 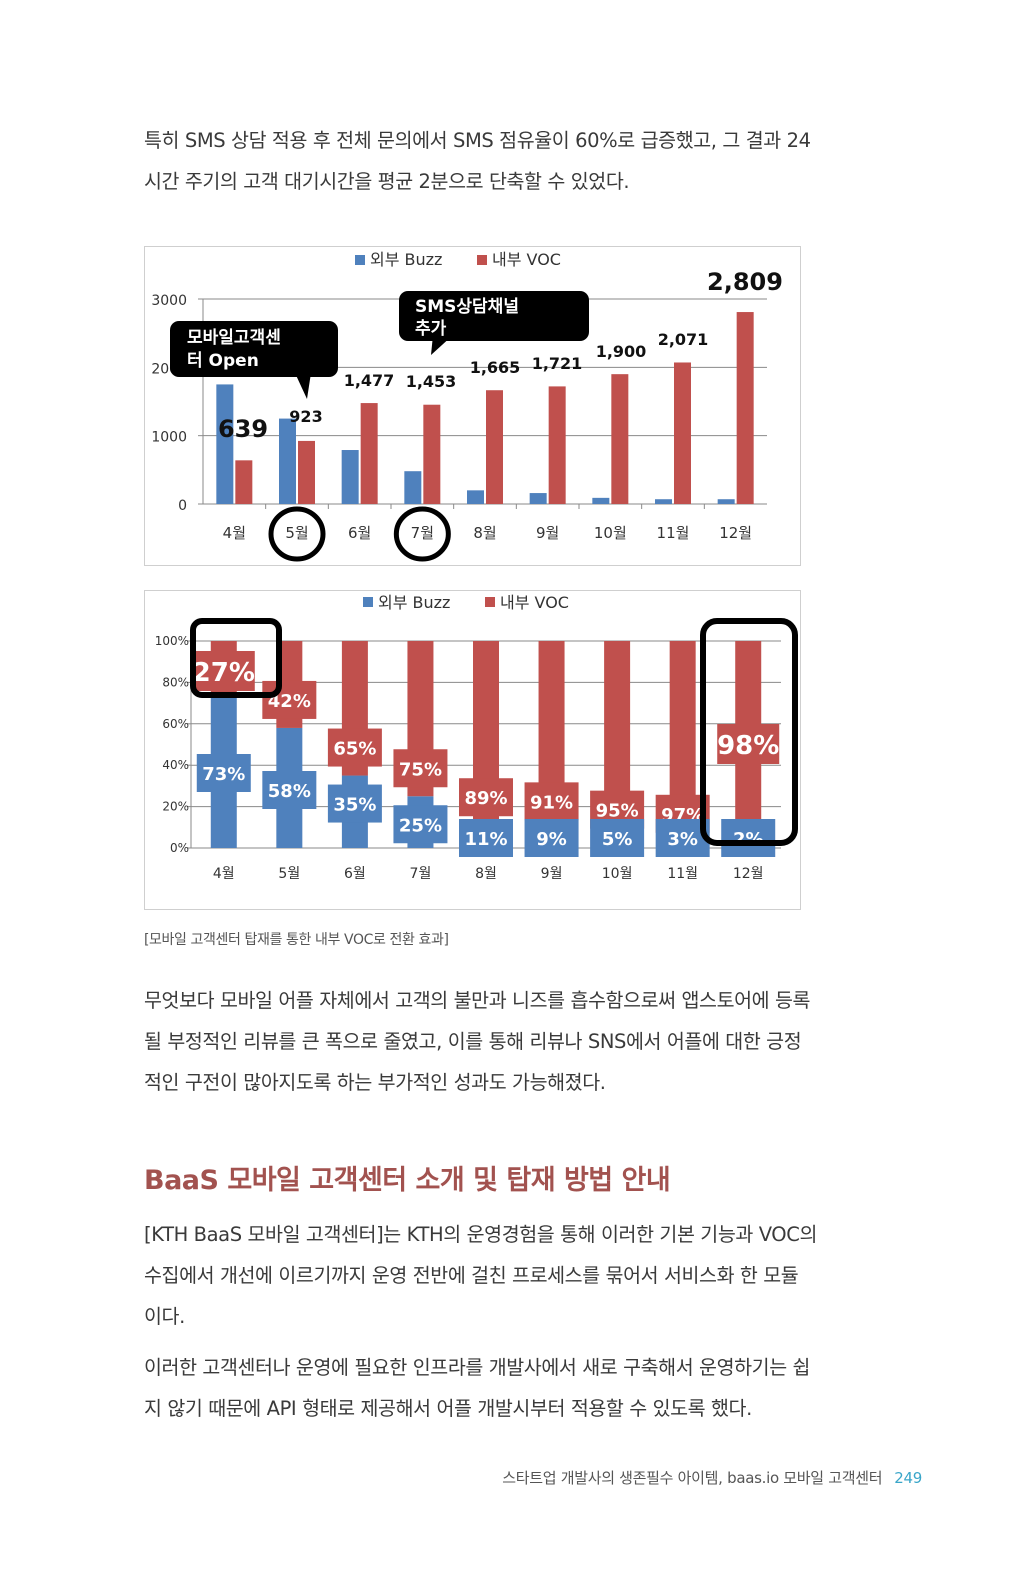 I want to click on value-label: 1,900, so click(x=621, y=351).